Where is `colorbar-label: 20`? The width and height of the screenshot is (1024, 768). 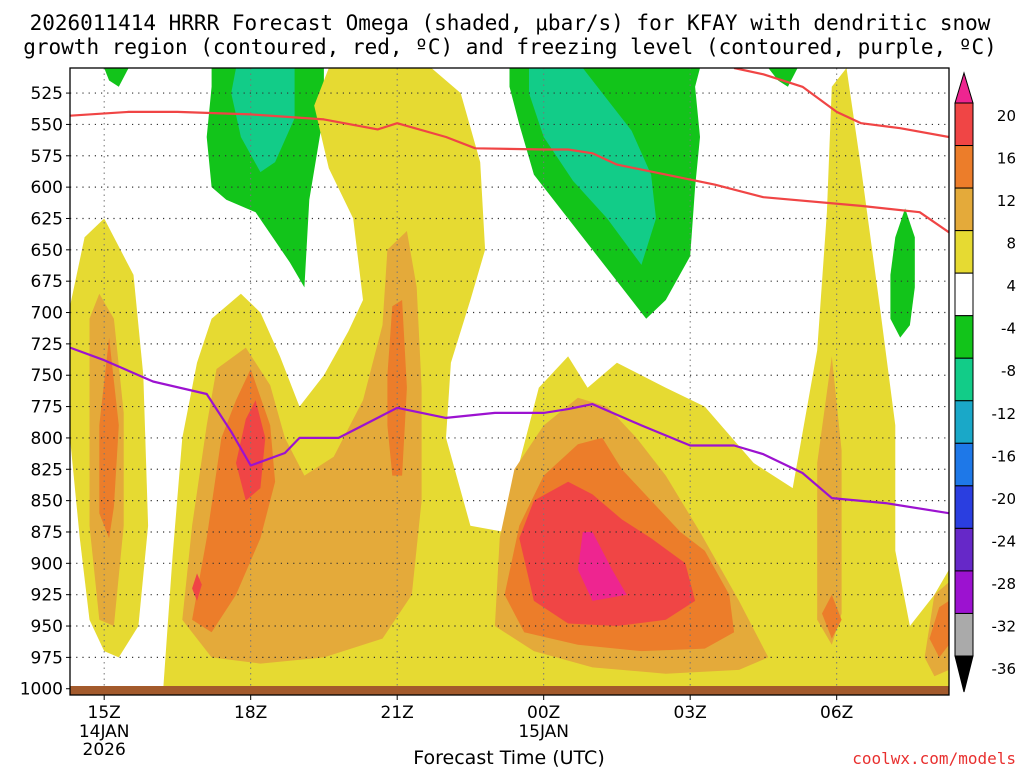 colorbar-label: 20 is located at coordinates (1006, 116).